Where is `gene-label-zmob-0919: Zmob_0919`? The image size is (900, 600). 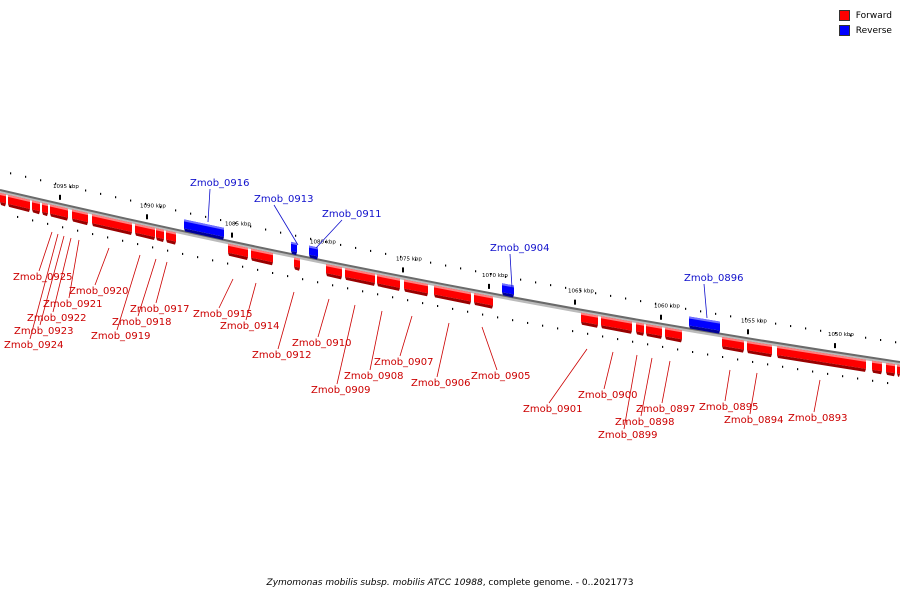 gene-label-zmob-0919: Zmob_0919 is located at coordinates (121, 298).